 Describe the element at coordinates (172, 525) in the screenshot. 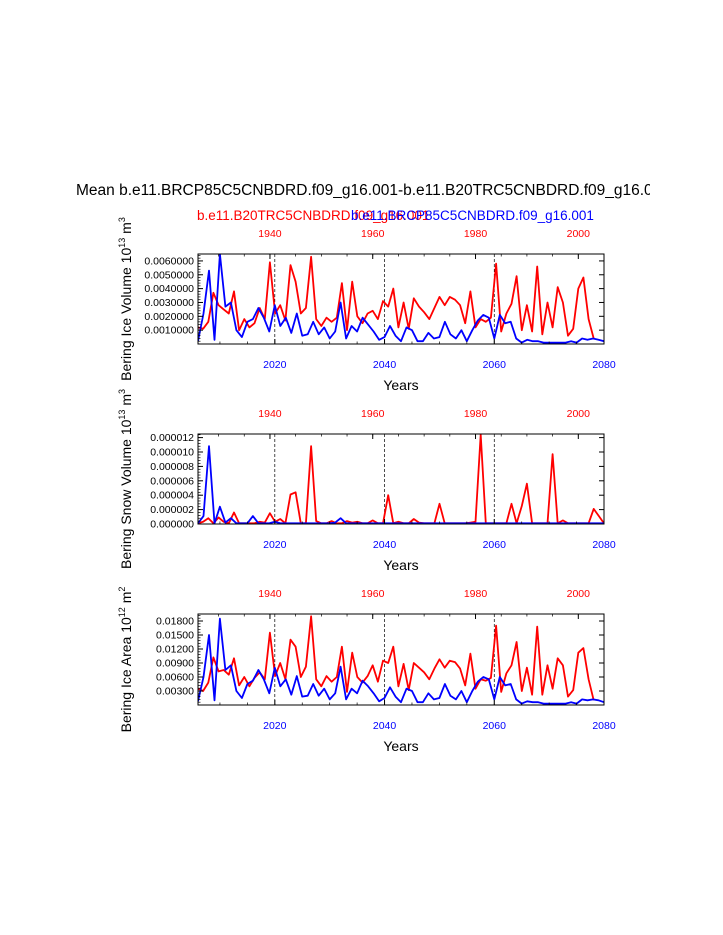

I see `y-tick-label: 0.000000` at that location.